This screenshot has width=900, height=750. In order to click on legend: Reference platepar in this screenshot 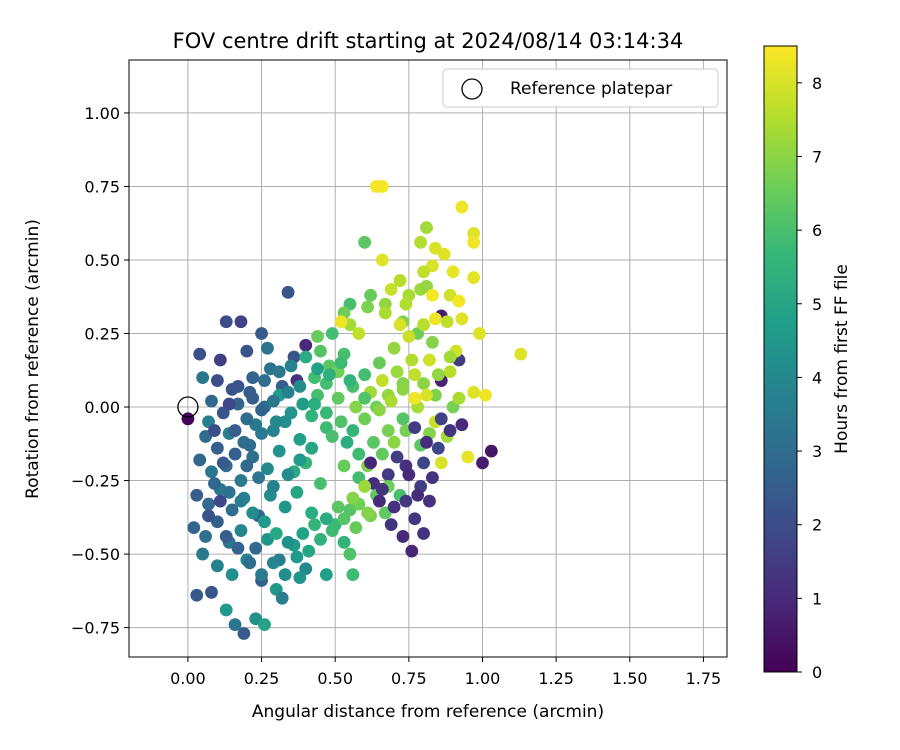, I will do `click(580, 88)`.